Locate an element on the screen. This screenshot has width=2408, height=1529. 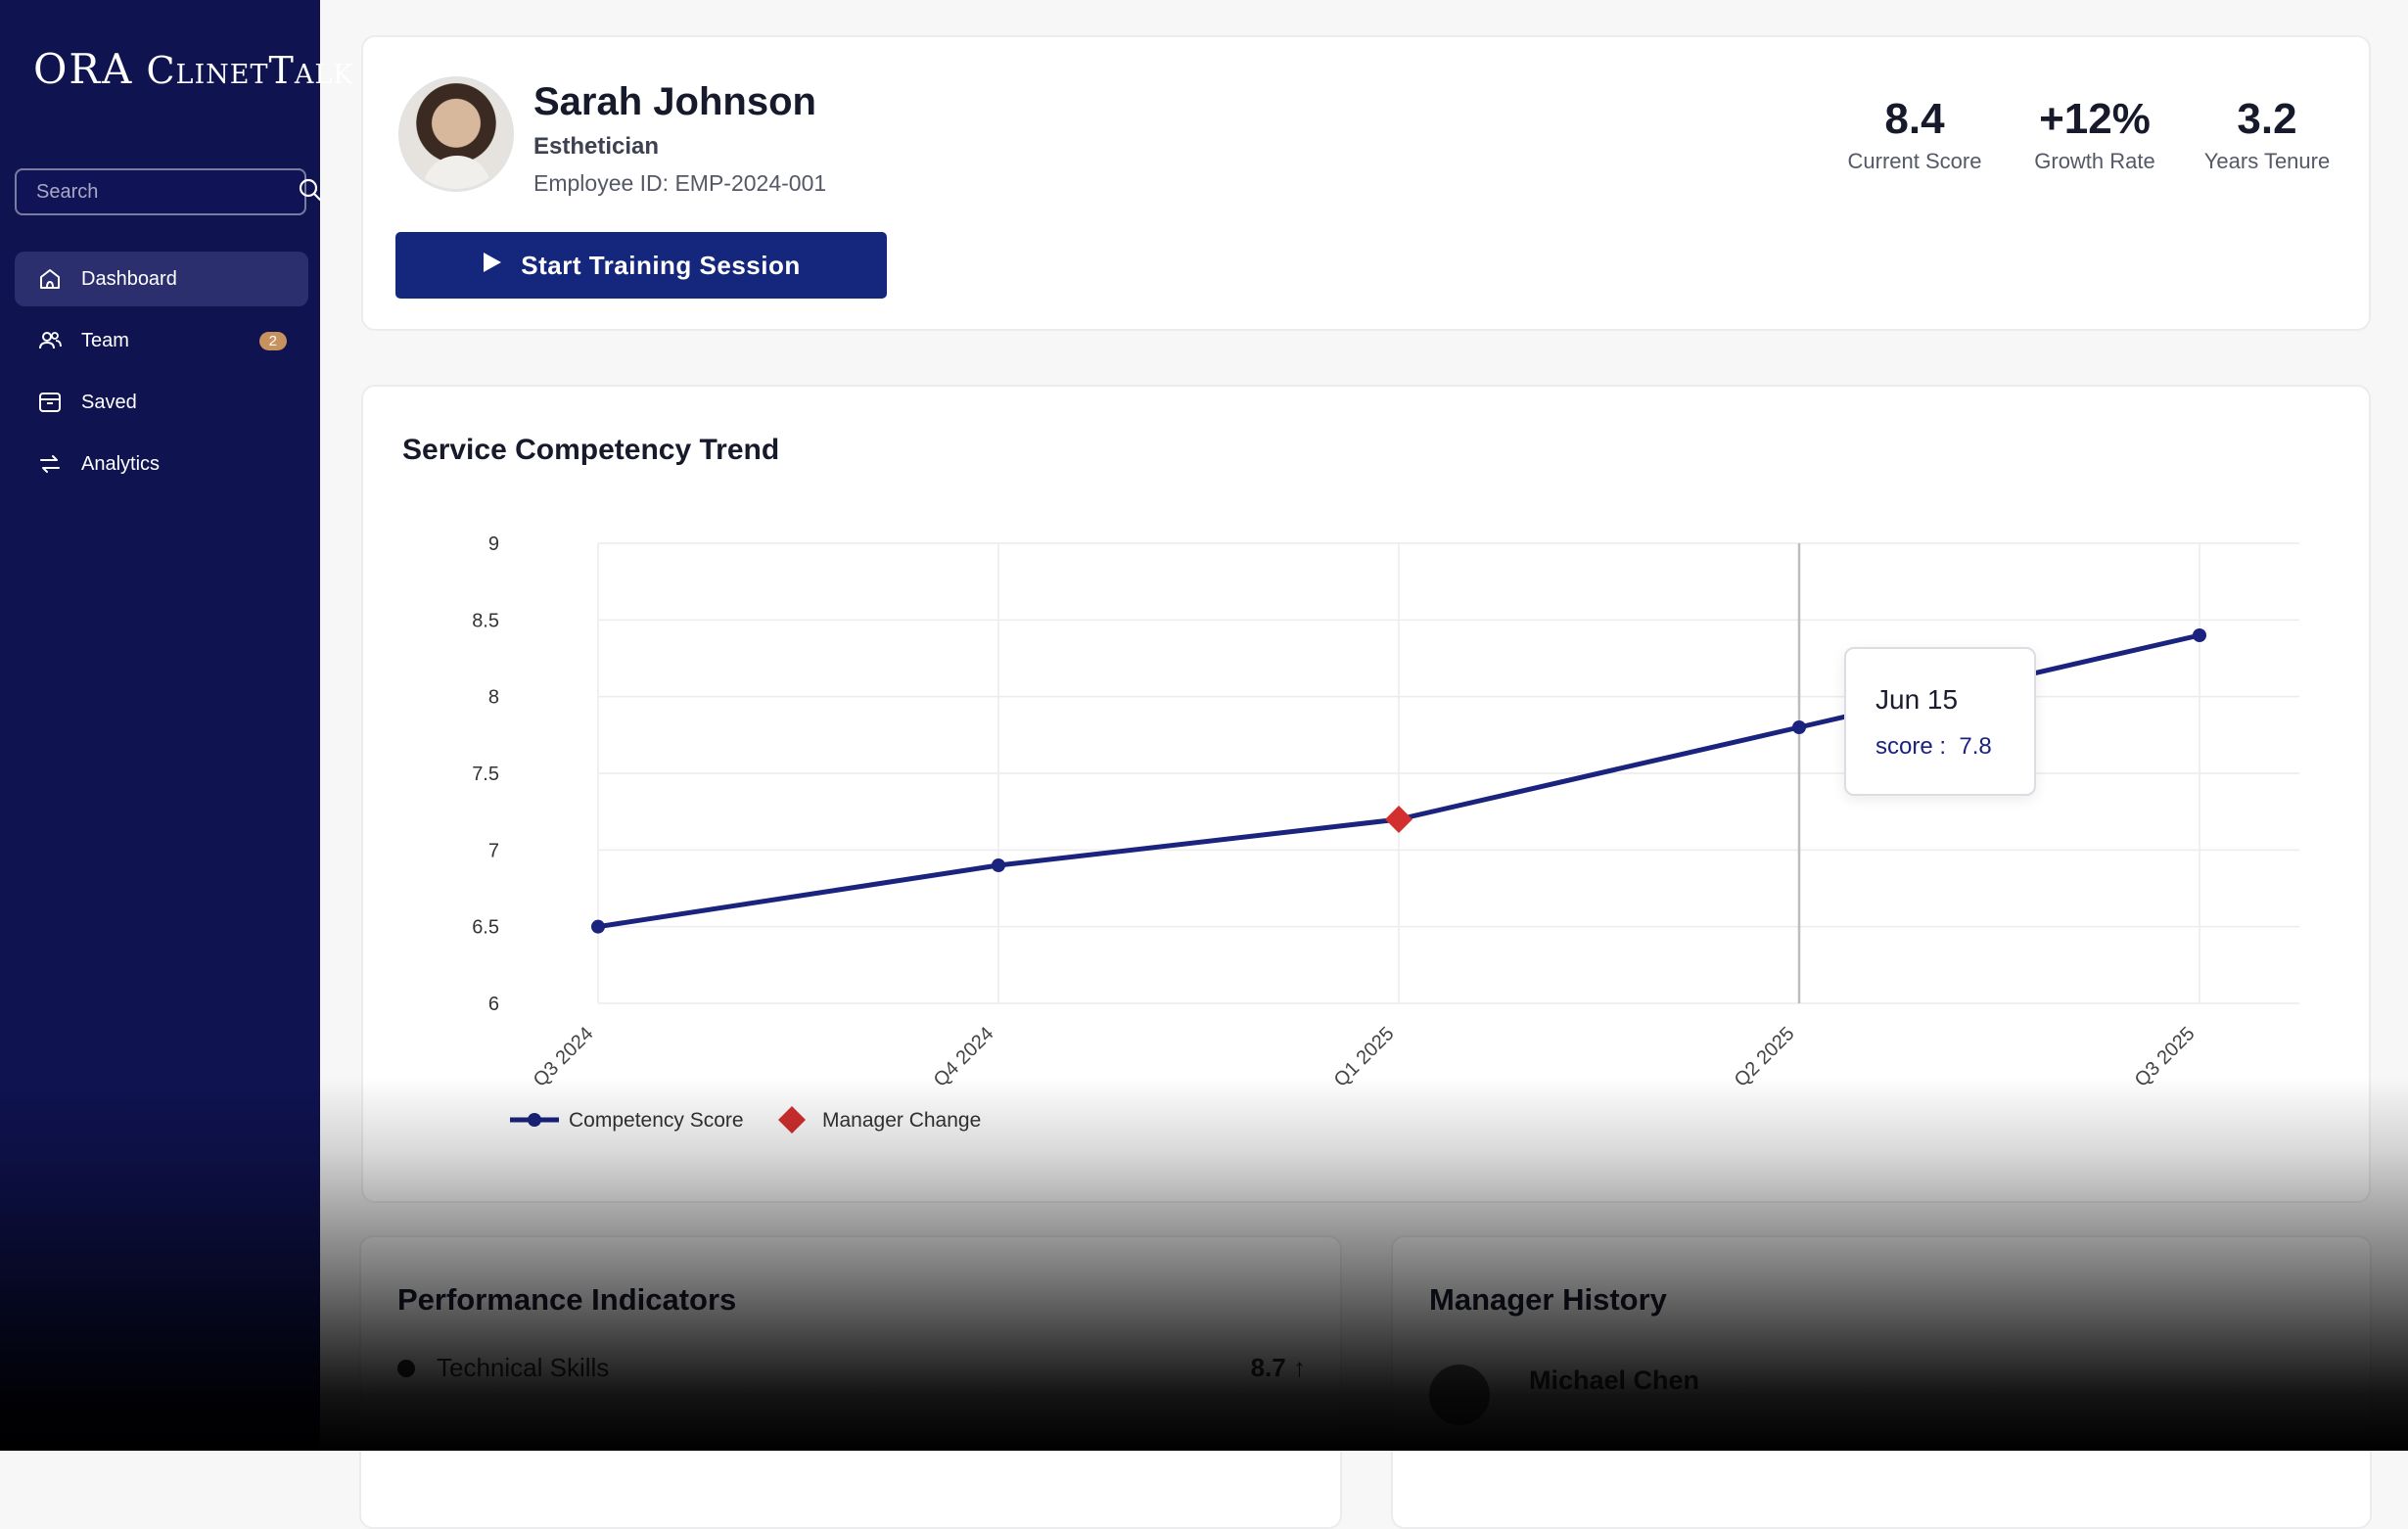
archive-icon is located at coordinates (50, 403).